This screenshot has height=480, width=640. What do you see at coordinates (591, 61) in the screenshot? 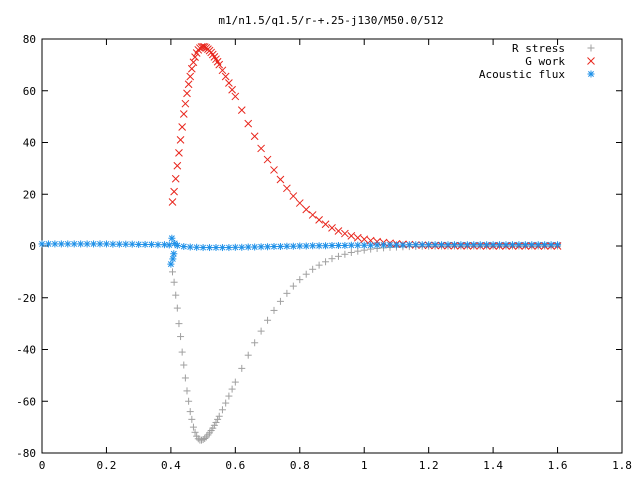
I see `legend-marker-g-work` at bounding box center [591, 61].